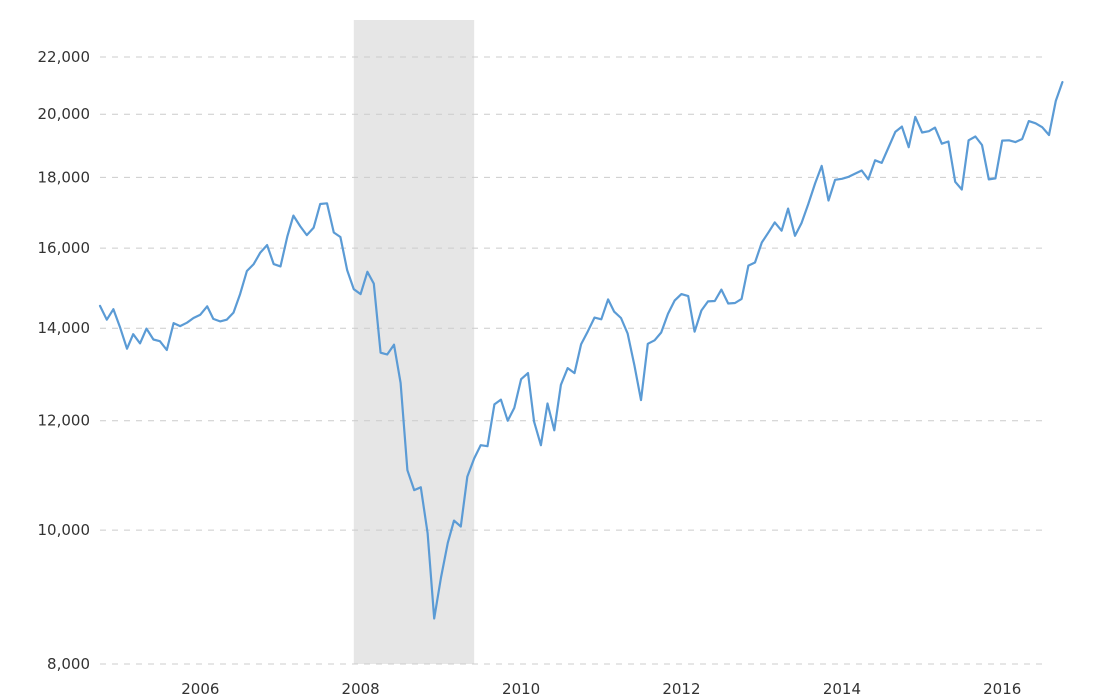 This screenshot has width=1110, height=700. Describe the element at coordinates (361, 689) in the screenshot. I see `x-tick-label-2008: 2008` at that location.